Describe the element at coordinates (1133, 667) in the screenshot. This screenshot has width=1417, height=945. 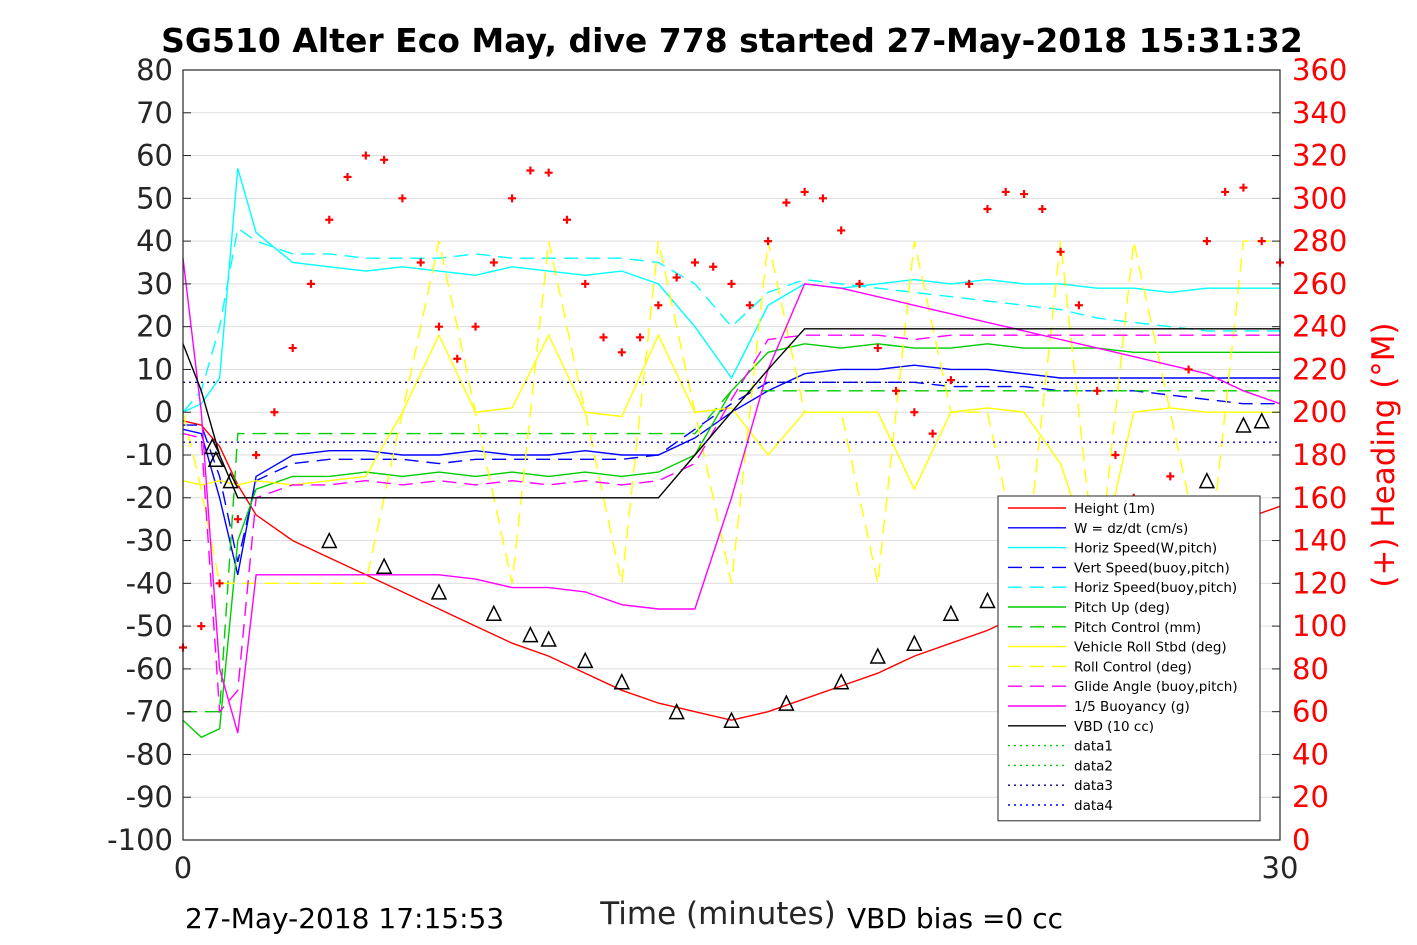
I see `legend-label: Roll Control (deg)` at that location.